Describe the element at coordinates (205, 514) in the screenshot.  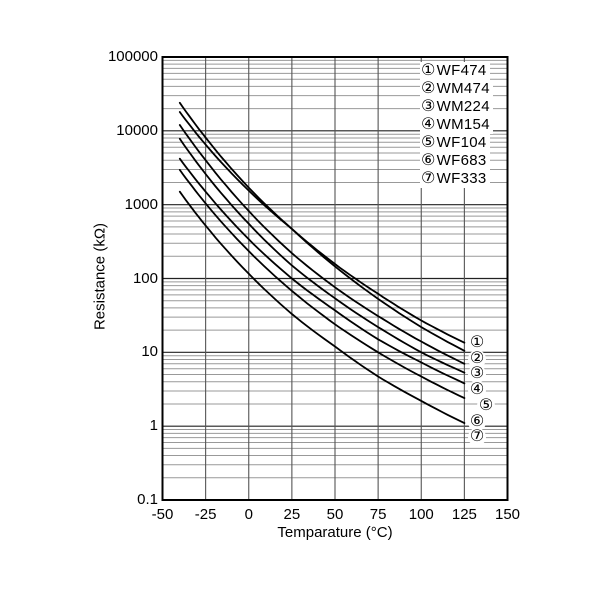
I see `x-tick-label: -25` at that location.